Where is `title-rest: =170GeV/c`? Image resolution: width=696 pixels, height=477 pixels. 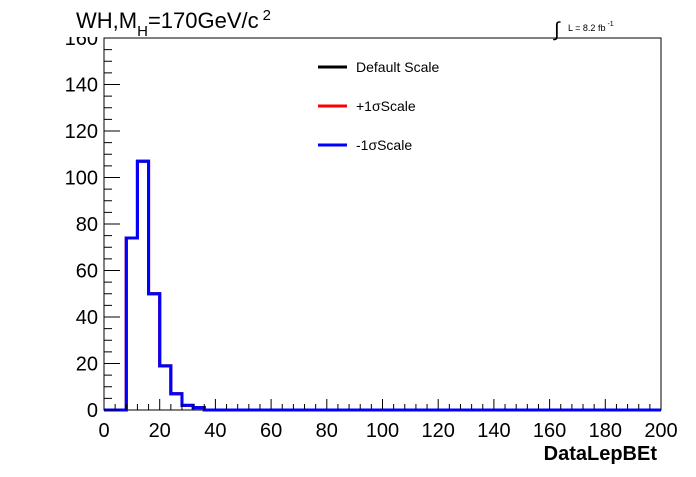 title-rest: =170GeV/c is located at coordinates (203, 20).